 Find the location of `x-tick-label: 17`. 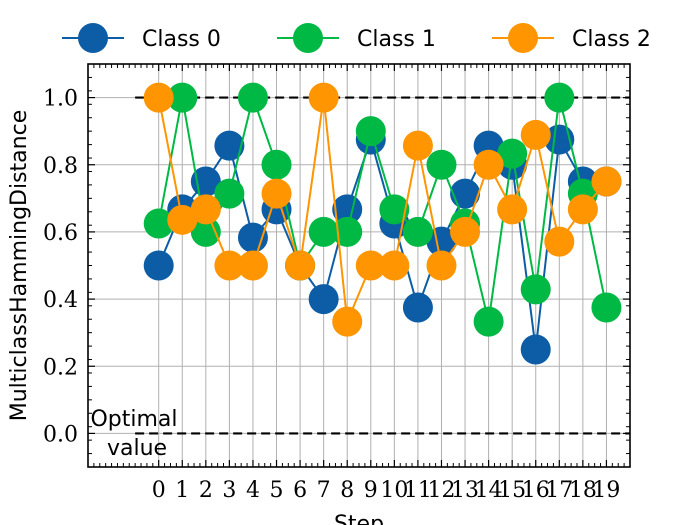

x-tick-label: 17 is located at coordinates (559, 490).